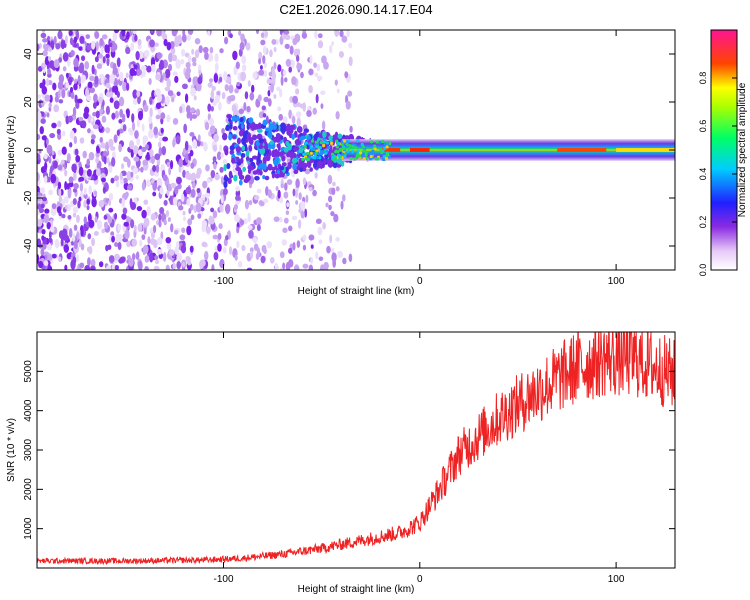 Image resolution: width=750 pixels, height=600 pixels. What do you see at coordinates (28, 197) in the screenshot?
I see `spectrogram-y-tick-label: -20` at bounding box center [28, 197].